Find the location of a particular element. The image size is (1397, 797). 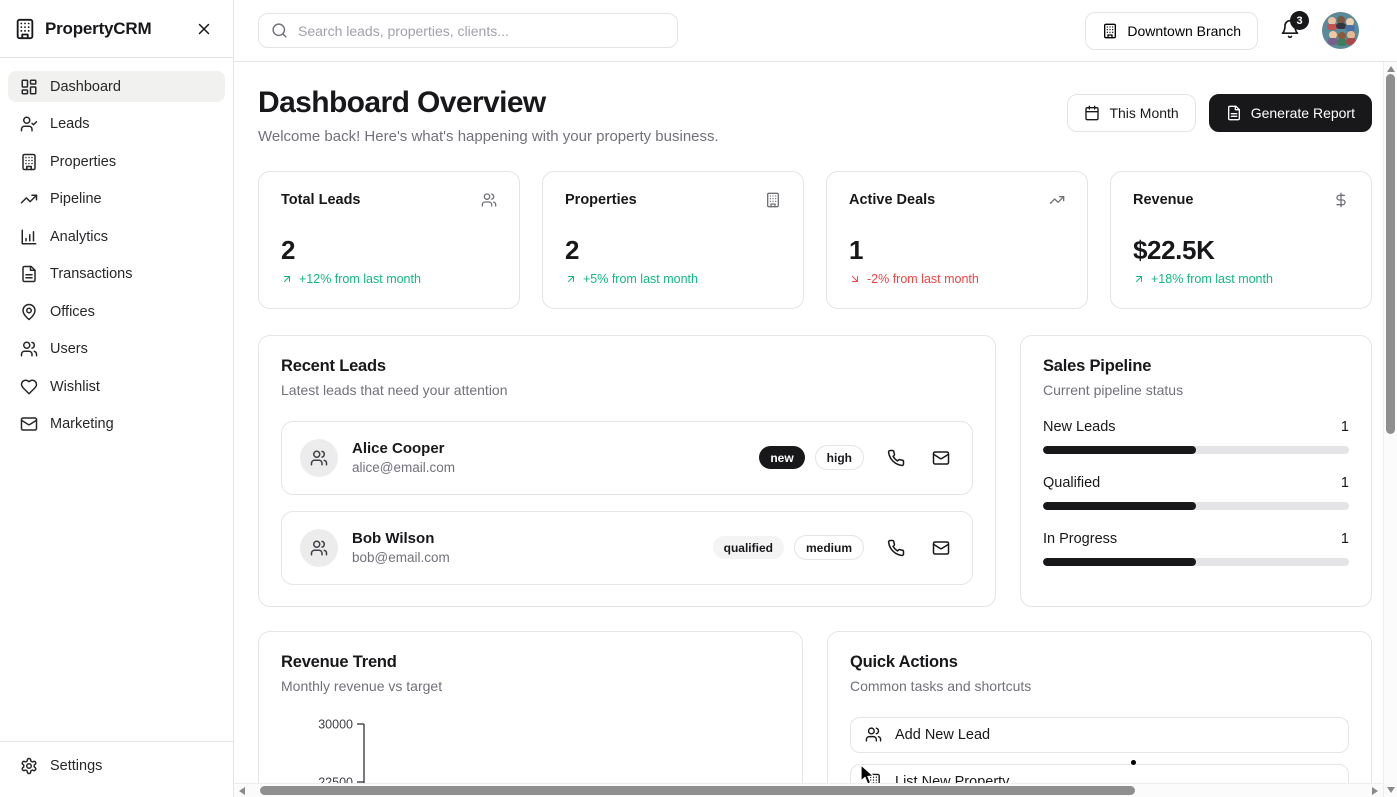

horizontal-scrollbar is located at coordinates (808, 790).